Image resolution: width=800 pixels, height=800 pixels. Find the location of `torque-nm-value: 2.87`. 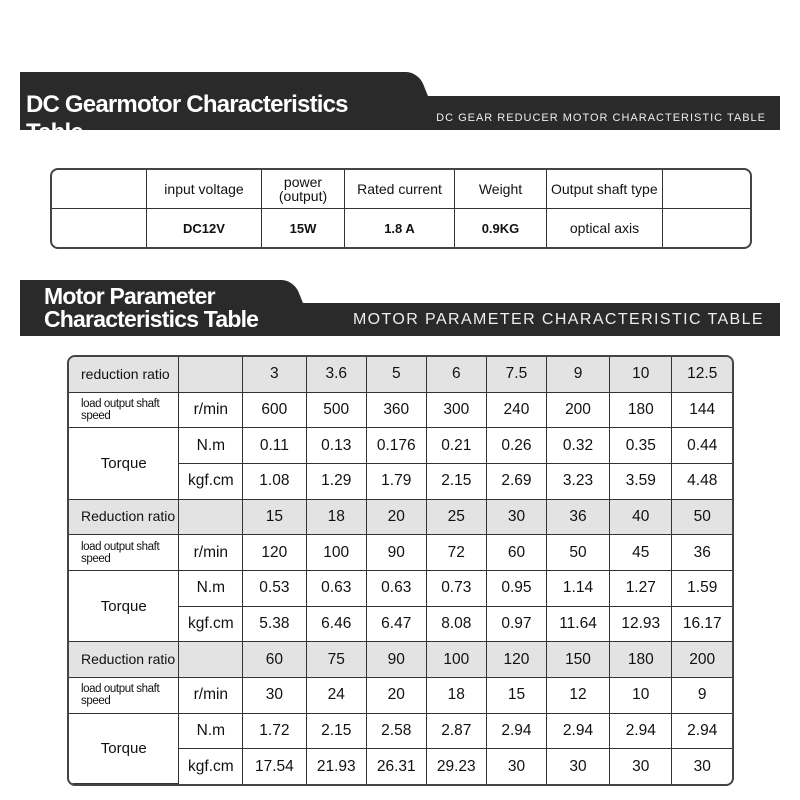

torque-nm-value: 2.87 is located at coordinates (457, 731).